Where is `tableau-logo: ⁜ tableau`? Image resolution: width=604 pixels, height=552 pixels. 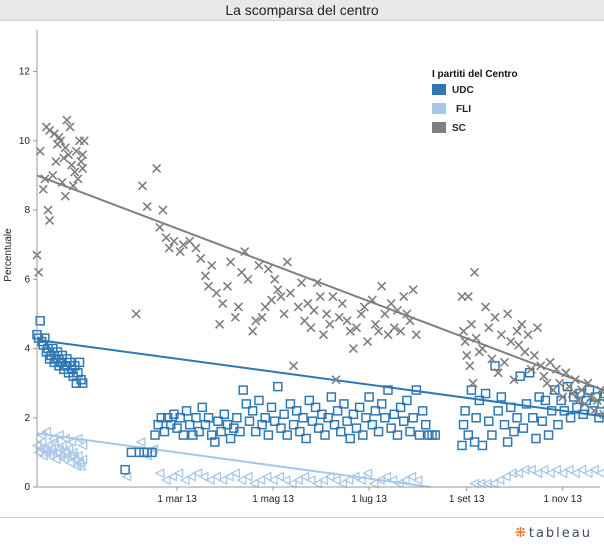
tableau-logo: ⁜ tableau is located at coordinates (553, 533).